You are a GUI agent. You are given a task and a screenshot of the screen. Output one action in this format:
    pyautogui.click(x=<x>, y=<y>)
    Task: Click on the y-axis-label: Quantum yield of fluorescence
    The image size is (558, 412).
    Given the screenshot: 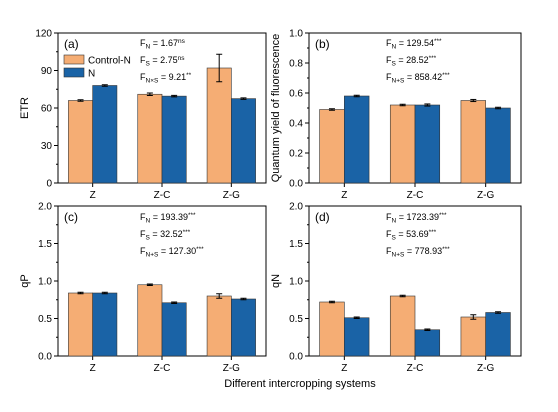 What is the action you would take?
    pyautogui.click(x=276, y=108)
    